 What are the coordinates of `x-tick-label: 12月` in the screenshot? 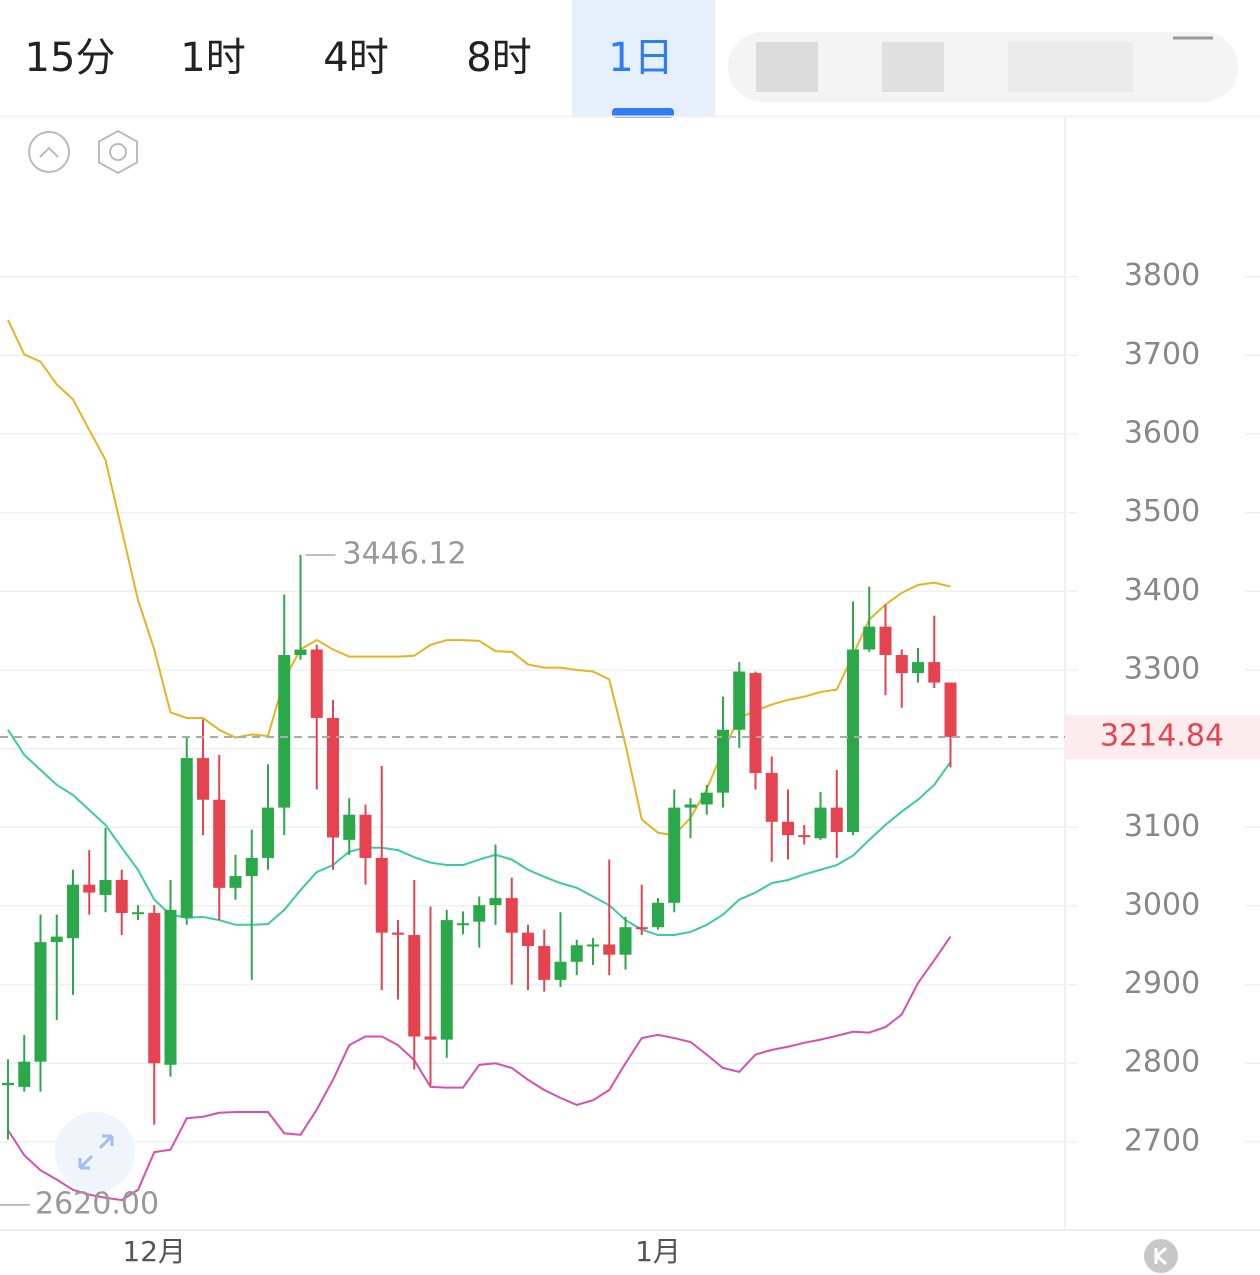 It's located at (154, 1251).